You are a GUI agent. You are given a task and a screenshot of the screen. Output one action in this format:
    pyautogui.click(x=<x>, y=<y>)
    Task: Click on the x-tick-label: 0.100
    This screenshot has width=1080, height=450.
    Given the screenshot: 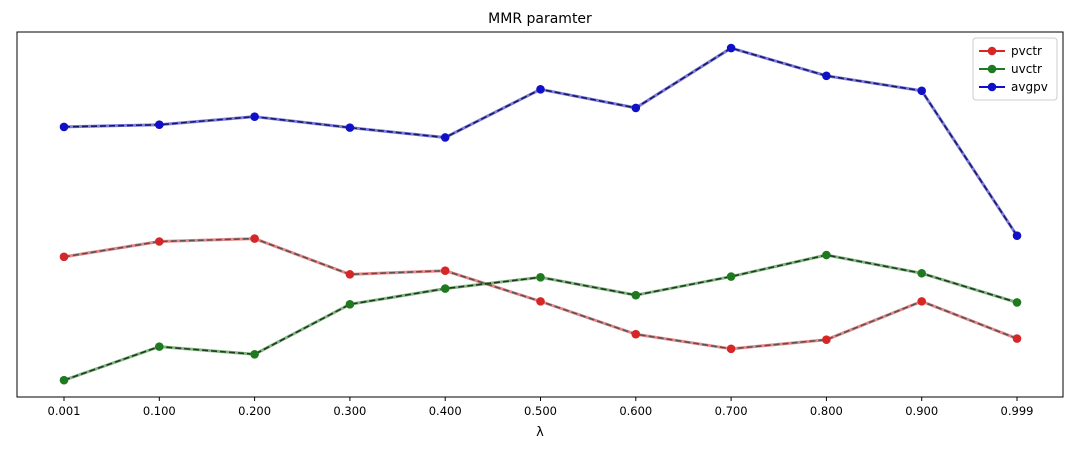 What is the action you would take?
    pyautogui.click(x=159, y=411)
    